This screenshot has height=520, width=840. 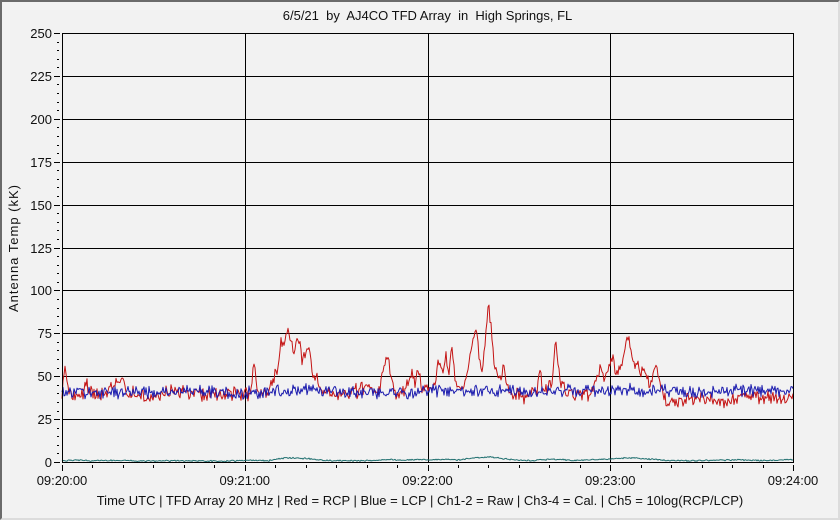 I want to click on y-tick-label: 25, so click(x=44, y=420).